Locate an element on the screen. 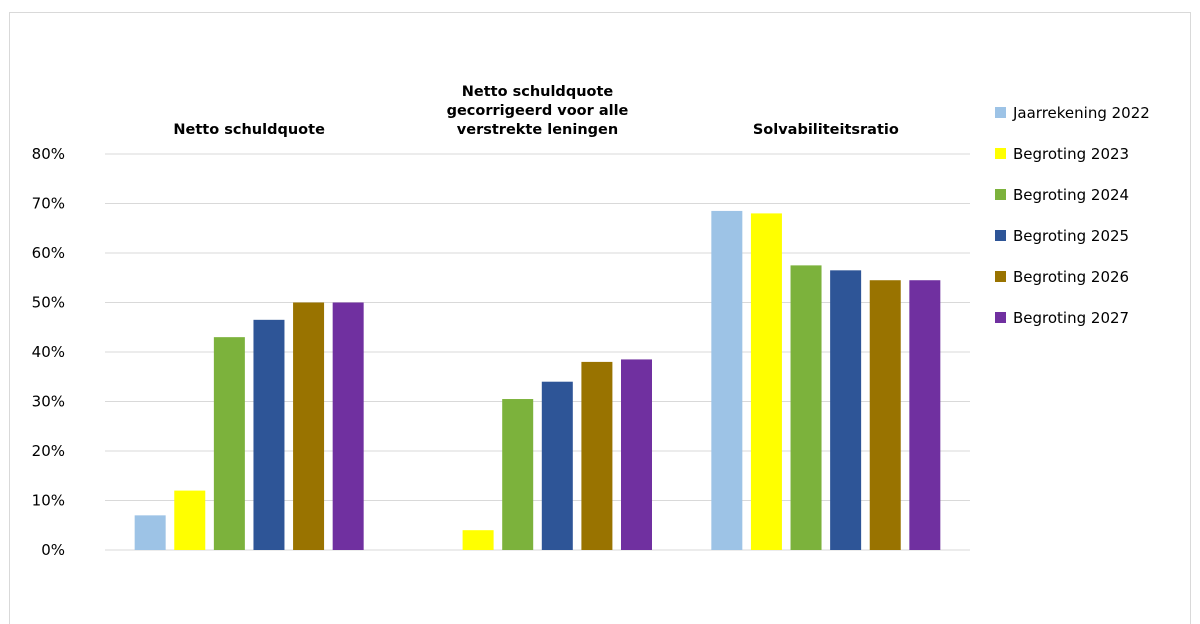  y-tick-label: 10% is located at coordinates (48, 501).